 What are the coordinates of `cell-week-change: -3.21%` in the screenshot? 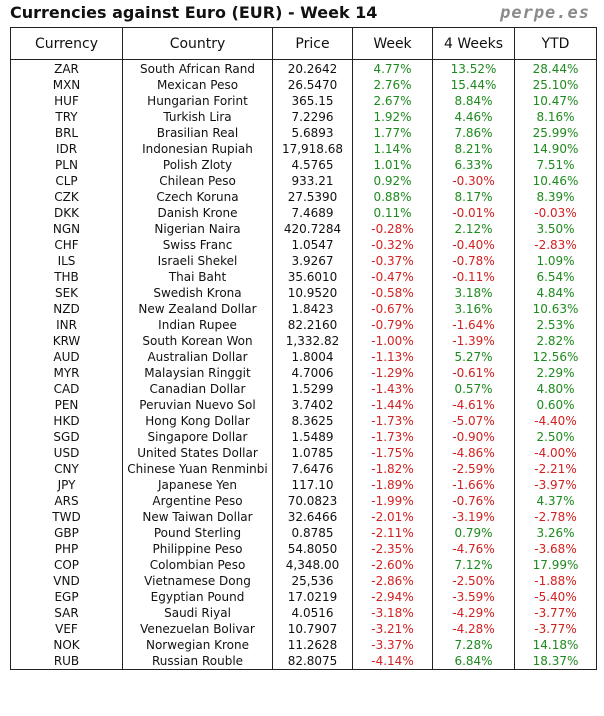 It's located at (392, 629).